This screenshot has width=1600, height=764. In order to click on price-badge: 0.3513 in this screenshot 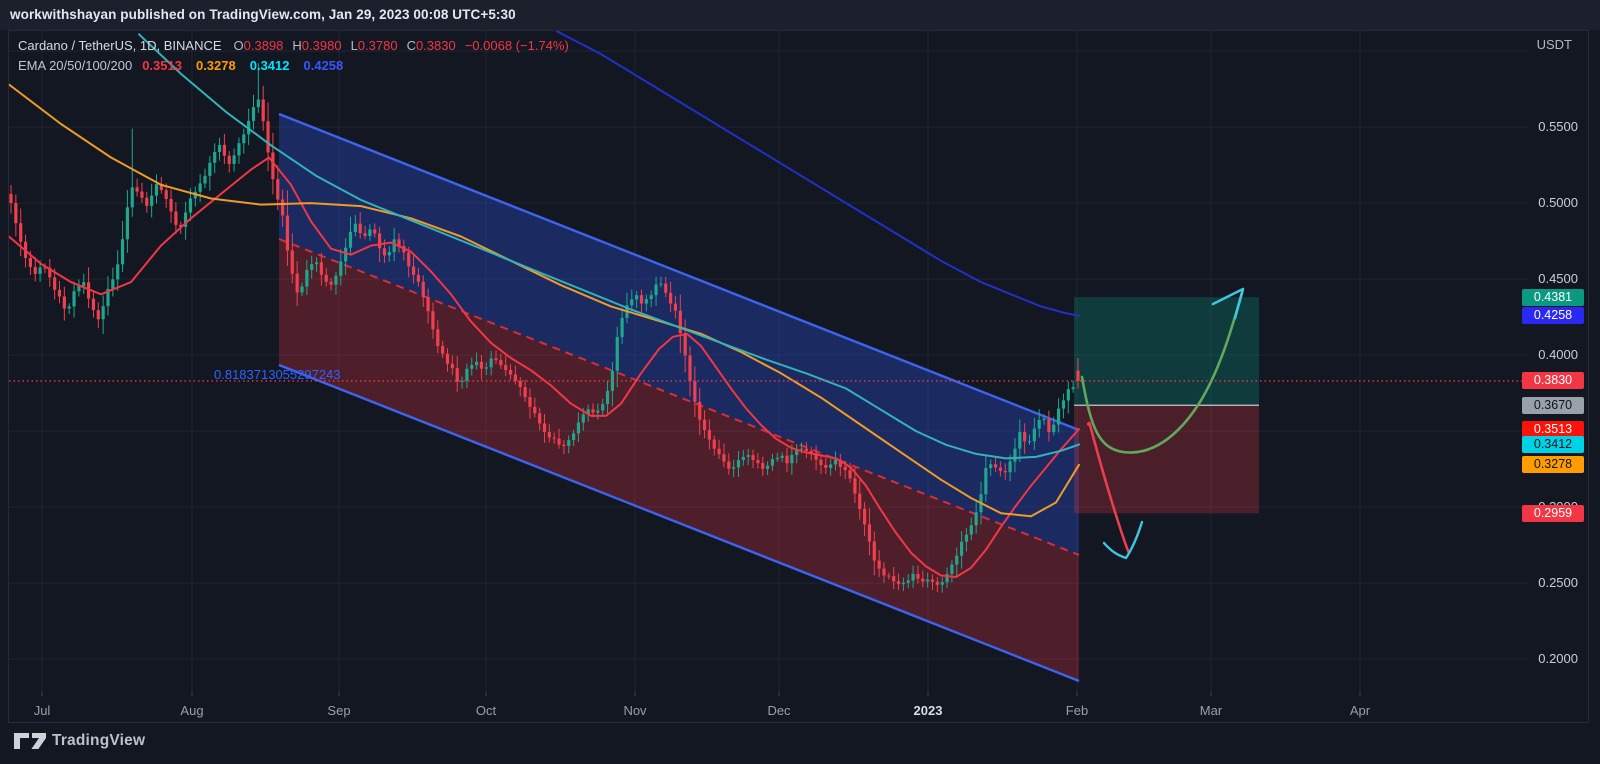, I will do `click(1553, 429)`.